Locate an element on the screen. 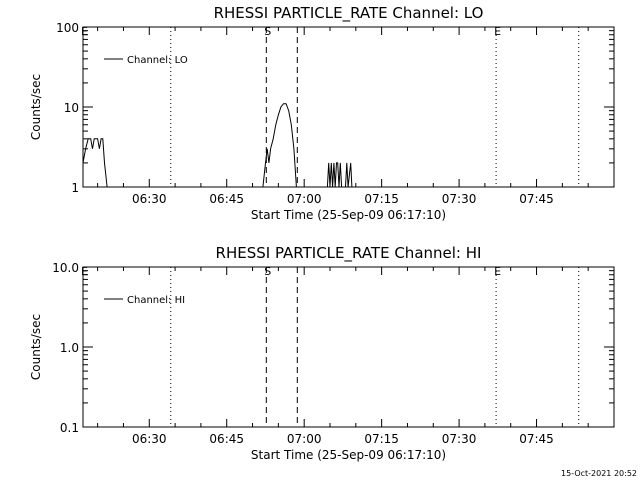 The height and width of the screenshot is (480, 640). y-axis-label-1: Counts/sec is located at coordinates (36, 347).